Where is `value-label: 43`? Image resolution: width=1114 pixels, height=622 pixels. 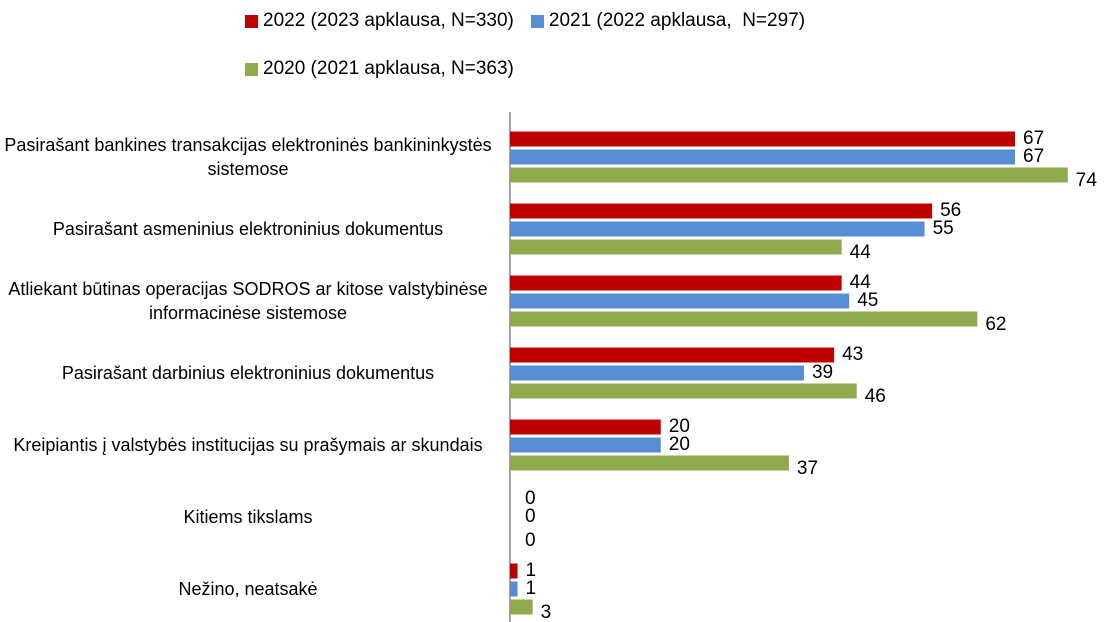 value-label: 43 is located at coordinates (852, 354).